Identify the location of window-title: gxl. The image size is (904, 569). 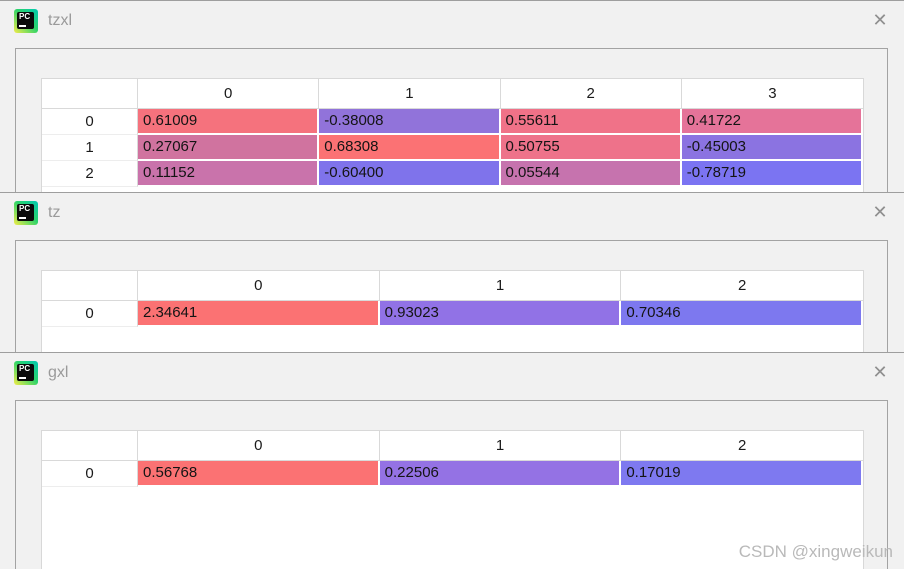
(58, 372).